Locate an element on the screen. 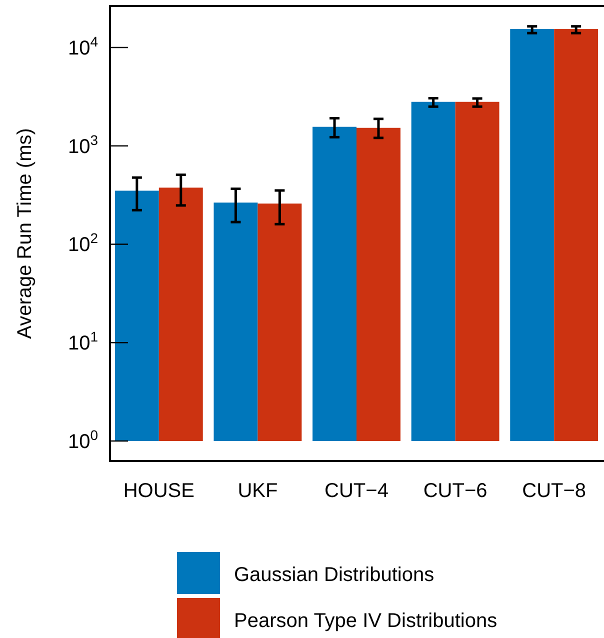 The image size is (604, 638). x-tick-label: HOUSE is located at coordinates (158, 491).